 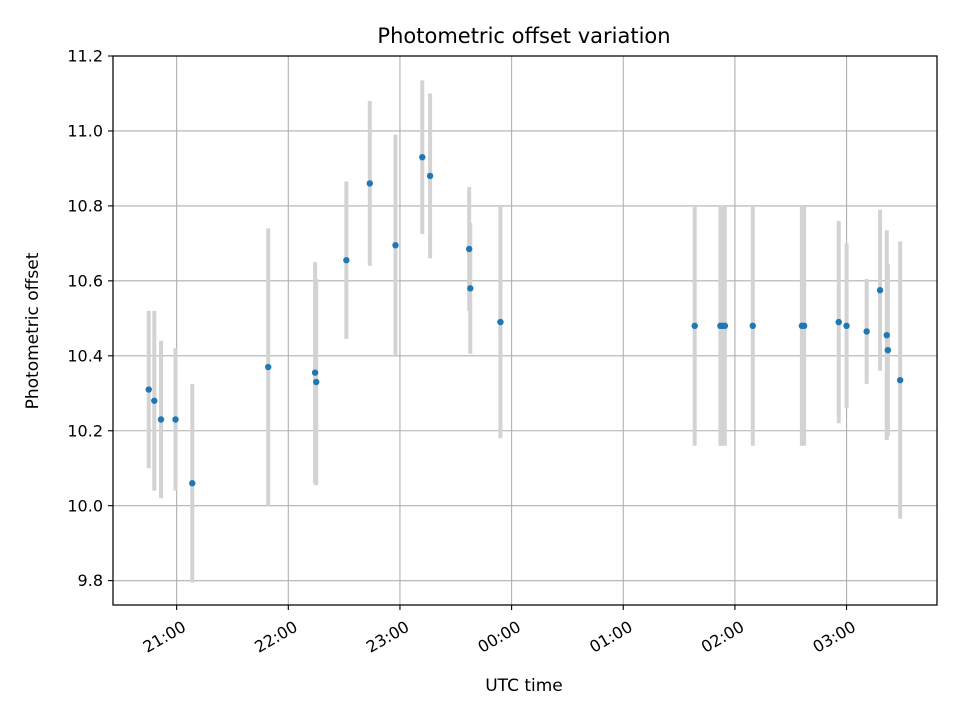 What do you see at coordinates (524, 686) in the screenshot?
I see `x-axis-label: UTC time` at bounding box center [524, 686].